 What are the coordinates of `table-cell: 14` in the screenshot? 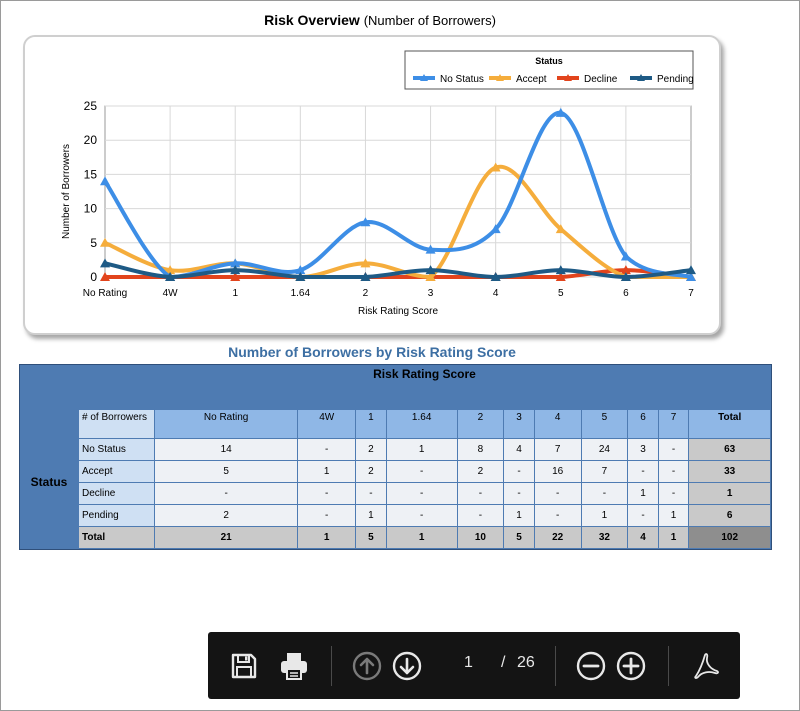 It's located at (226, 449).